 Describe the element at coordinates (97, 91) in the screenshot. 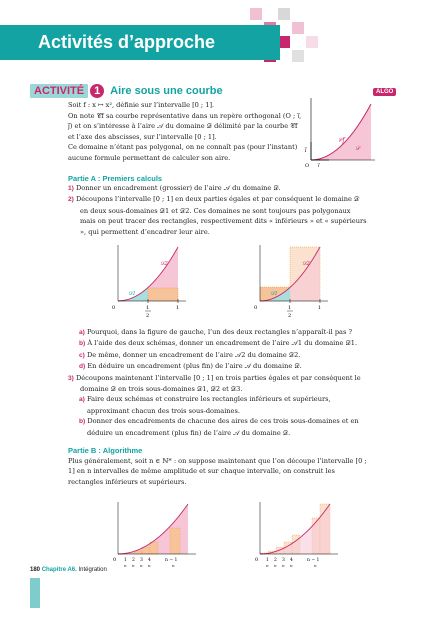

I see `activity-number: 1` at that location.